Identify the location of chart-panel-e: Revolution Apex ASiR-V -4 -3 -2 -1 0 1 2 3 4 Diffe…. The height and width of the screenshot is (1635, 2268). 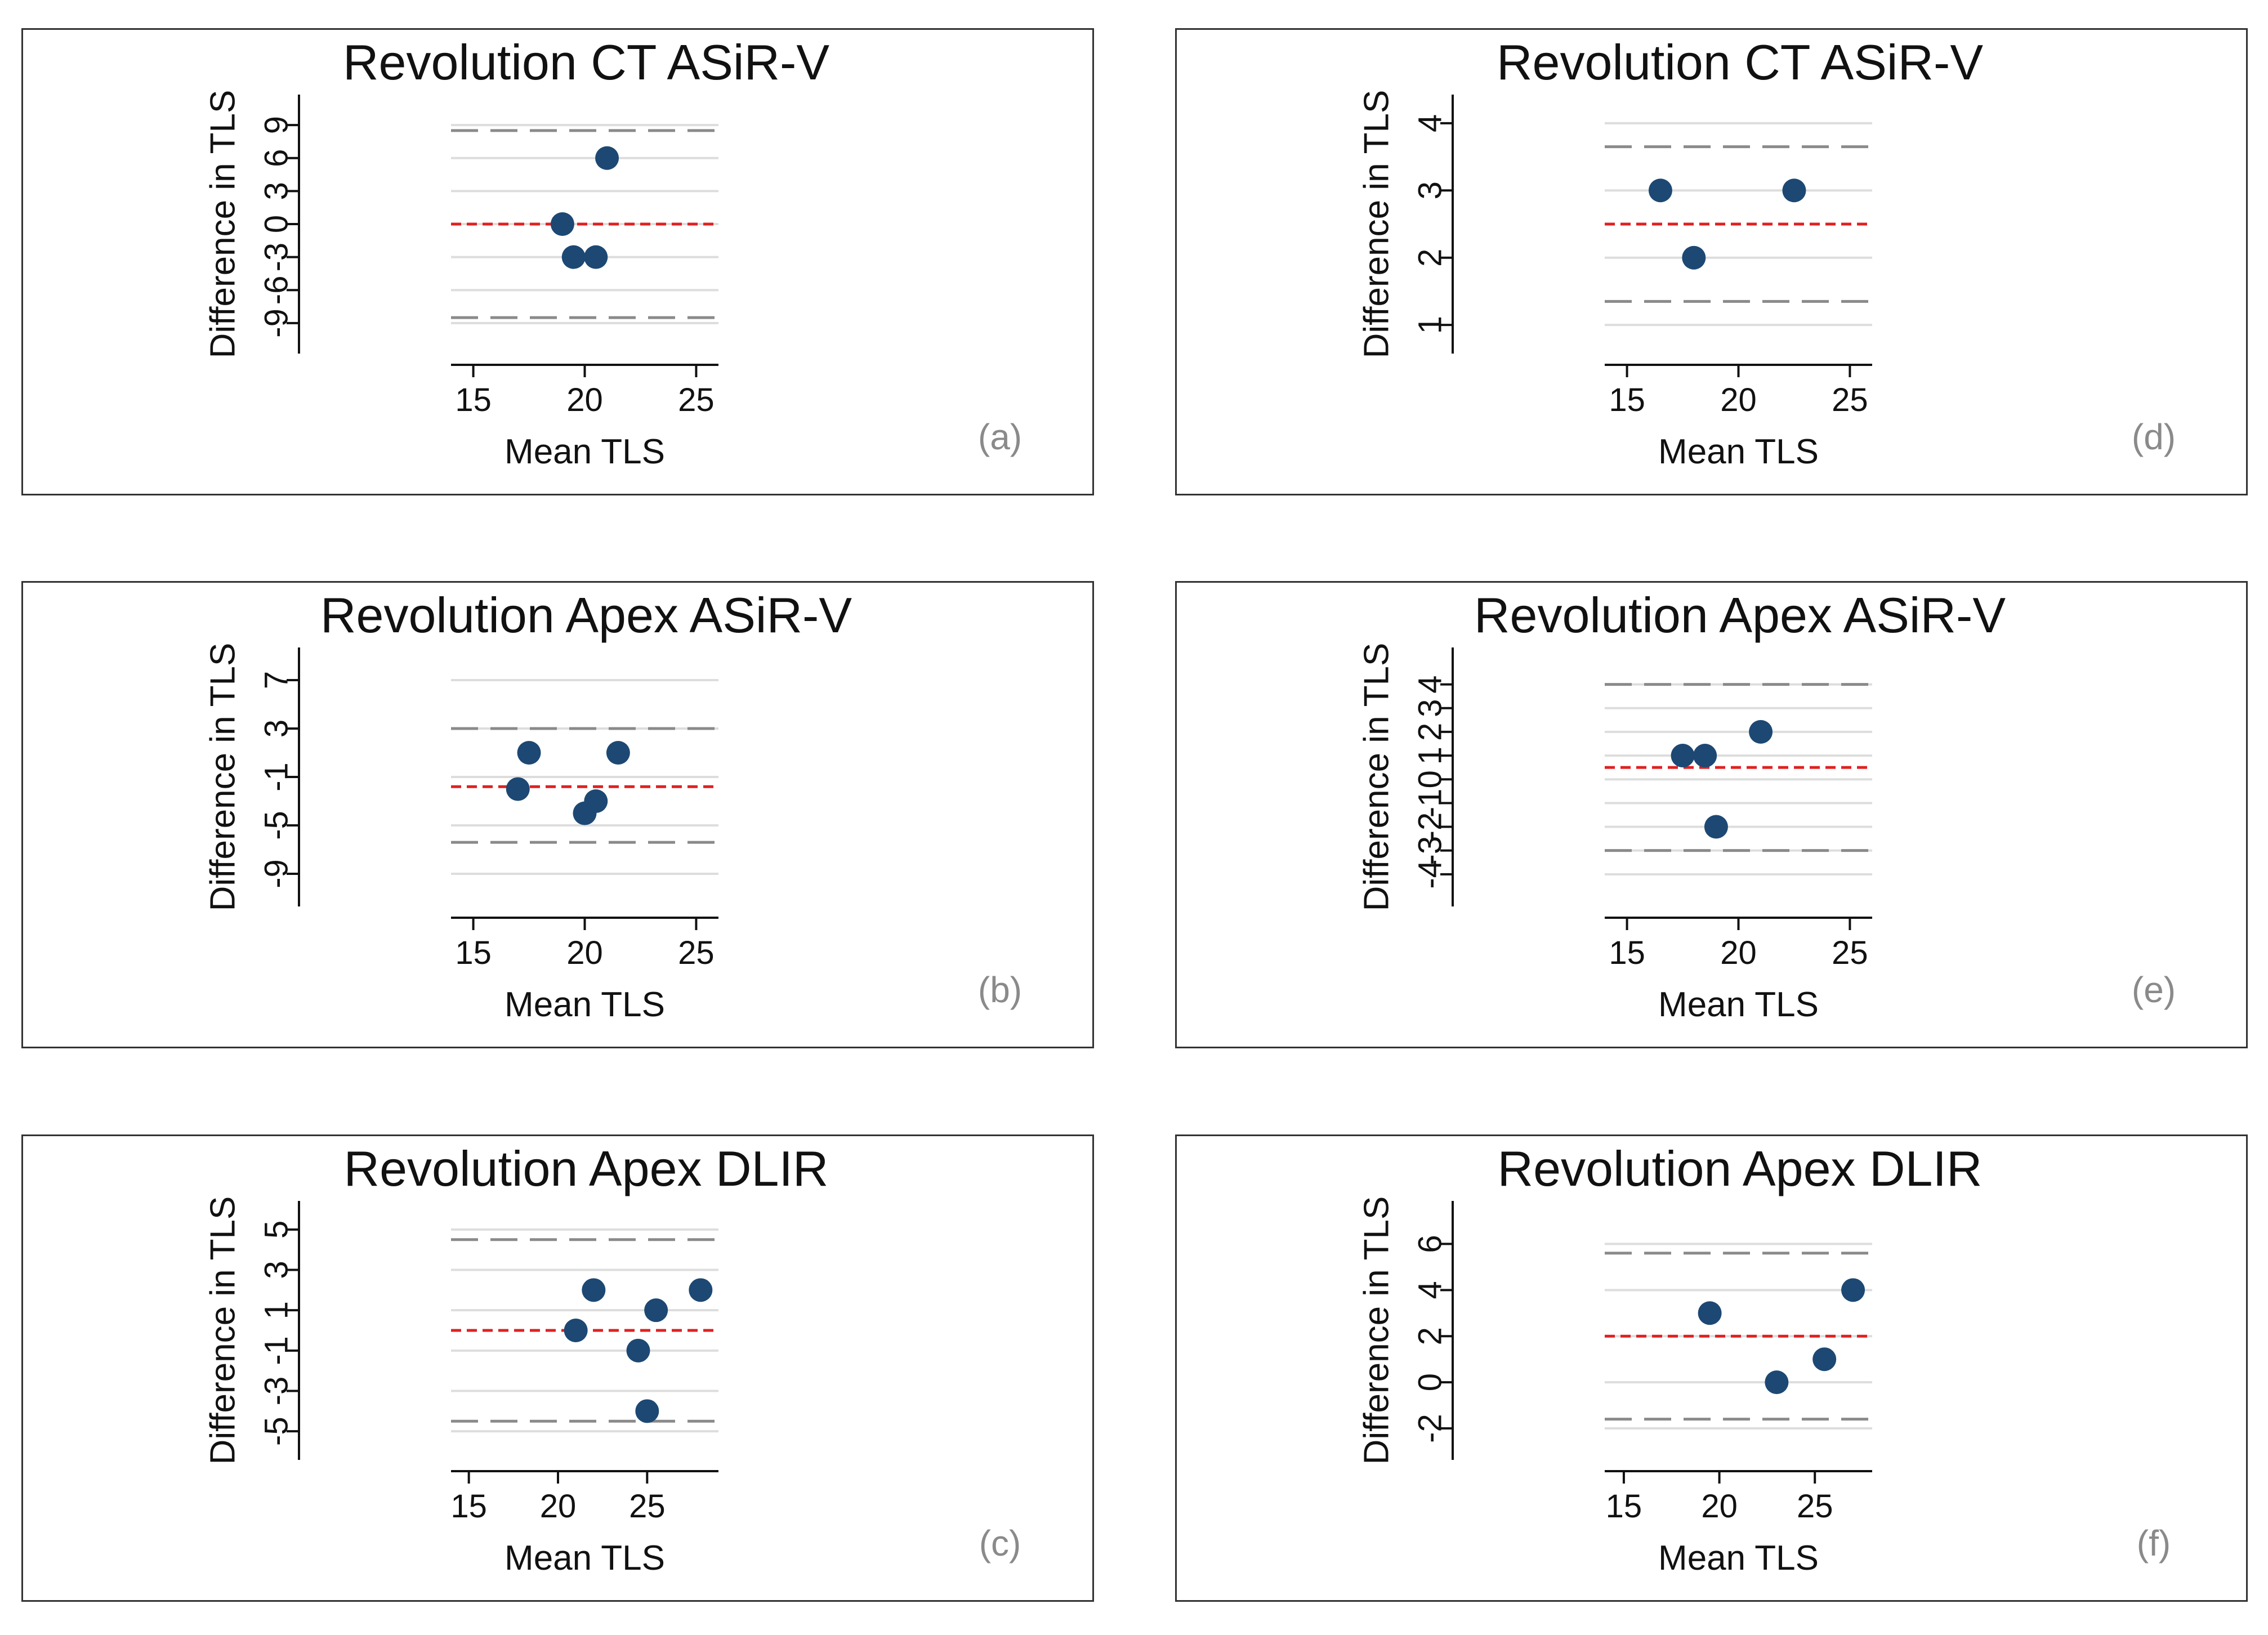
(1711, 814).